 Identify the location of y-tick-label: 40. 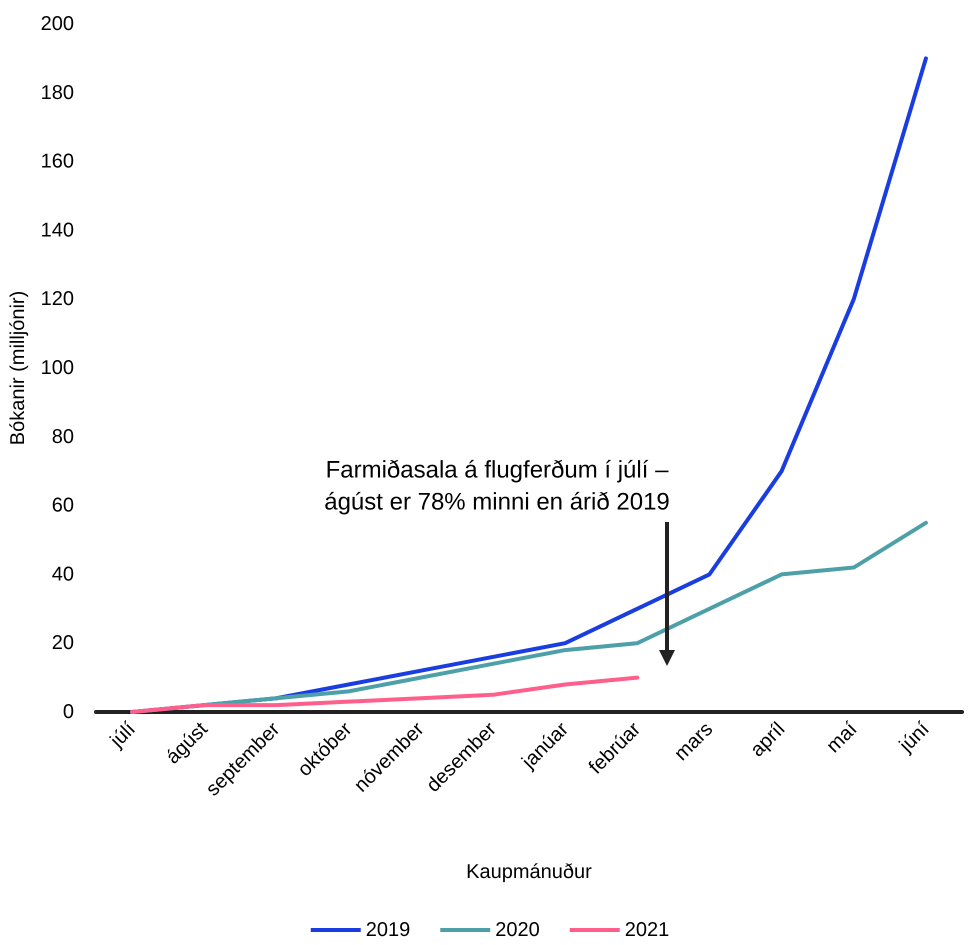
(63, 574).